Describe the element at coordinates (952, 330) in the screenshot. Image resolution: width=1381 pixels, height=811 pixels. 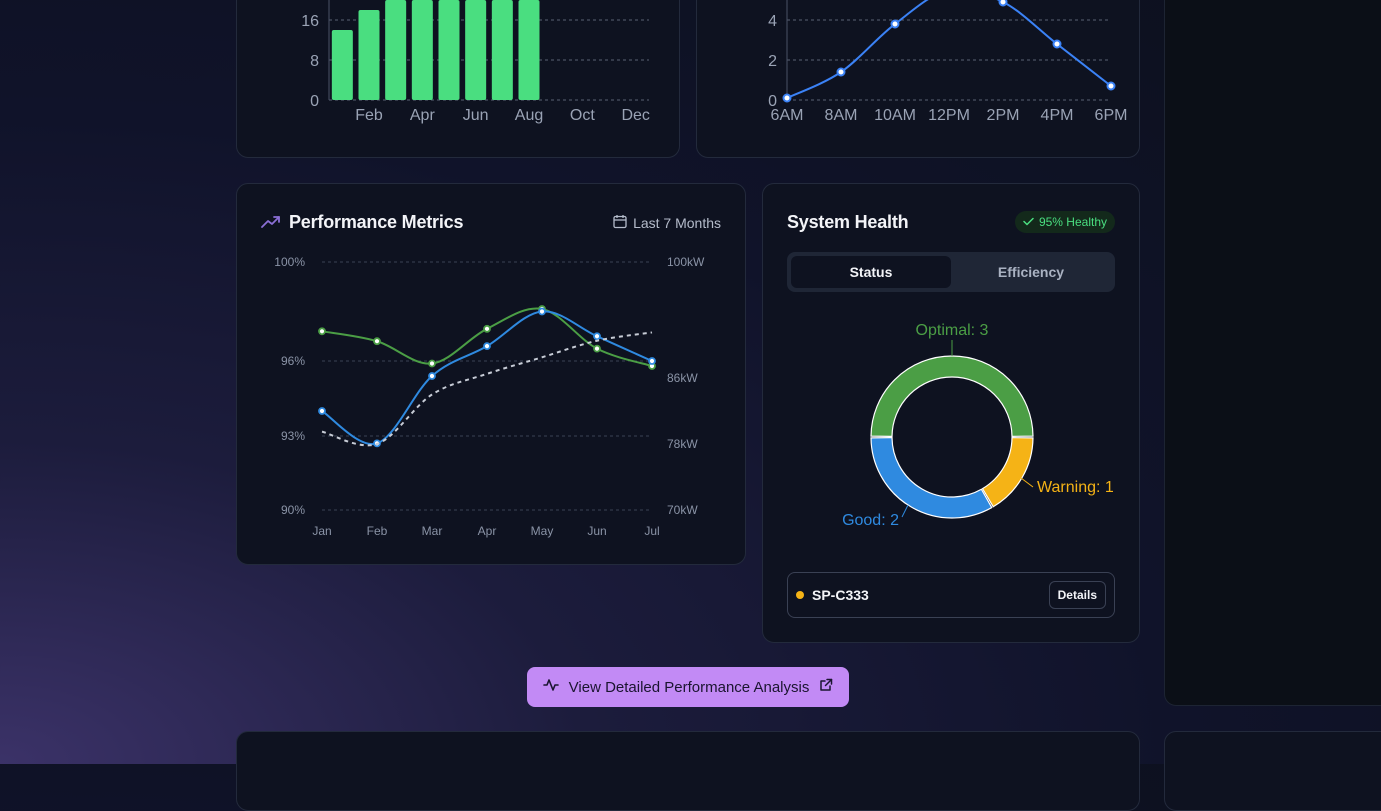
I see `donut-label: Optimal: 3` at that location.